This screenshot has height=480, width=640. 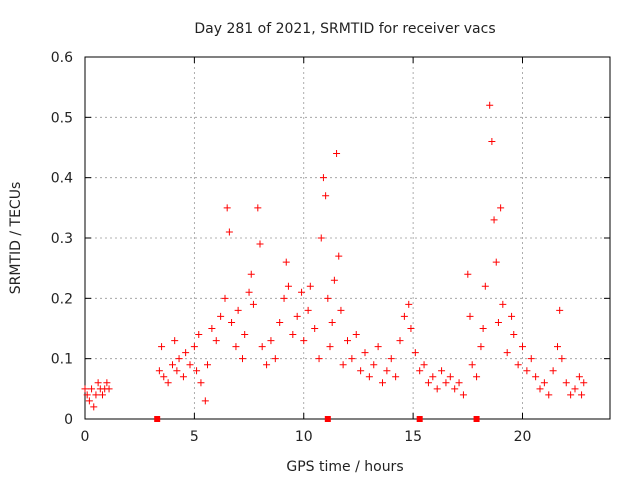 I want to click on y-tick-label: 0.1, so click(x=62, y=360).